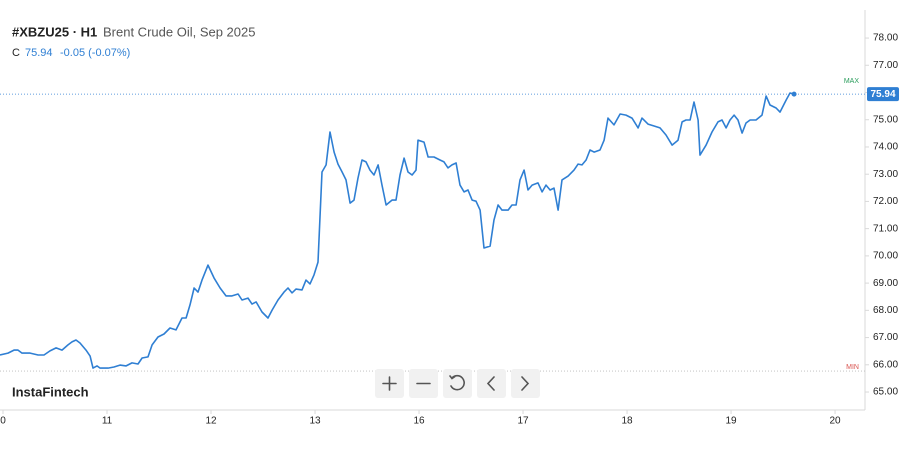  I want to click on y-tick-label: 70.00, so click(885, 256).